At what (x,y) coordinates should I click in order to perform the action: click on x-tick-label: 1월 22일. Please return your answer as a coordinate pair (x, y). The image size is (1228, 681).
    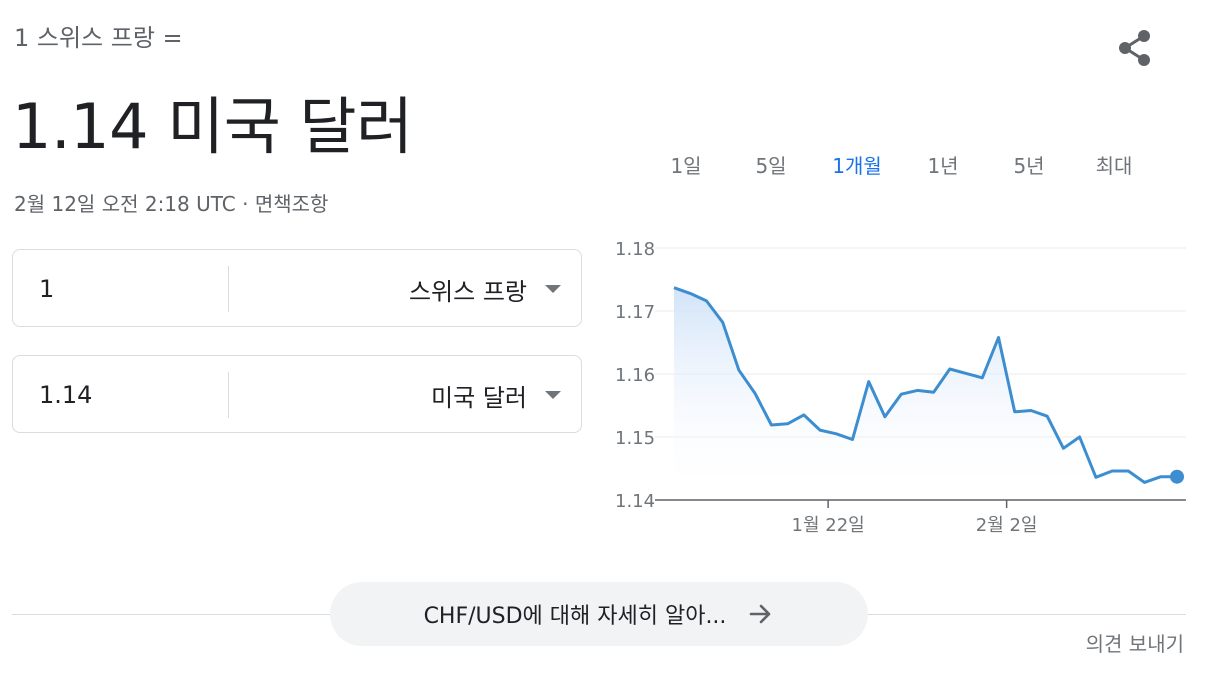
    Looking at the image, I should click on (828, 525).